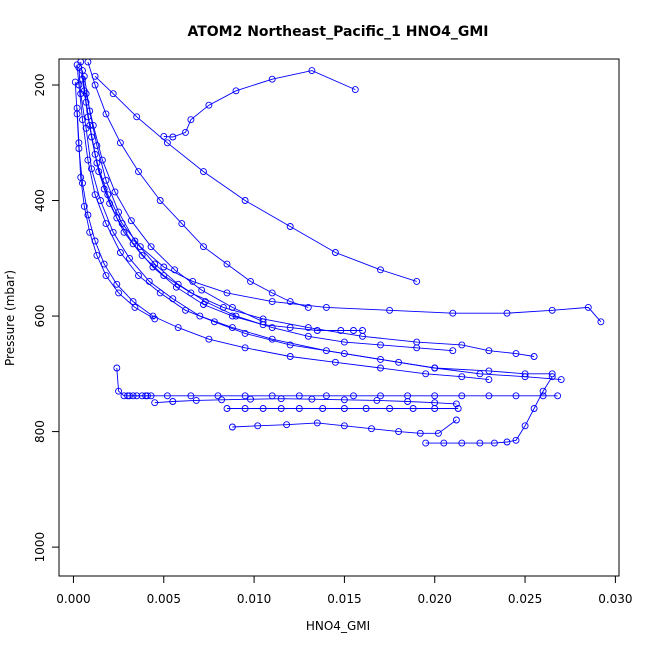 Image resolution: width=650 pixels, height=650 pixels. What do you see at coordinates (40, 85) in the screenshot?
I see `y-tick-label: 200` at bounding box center [40, 85].